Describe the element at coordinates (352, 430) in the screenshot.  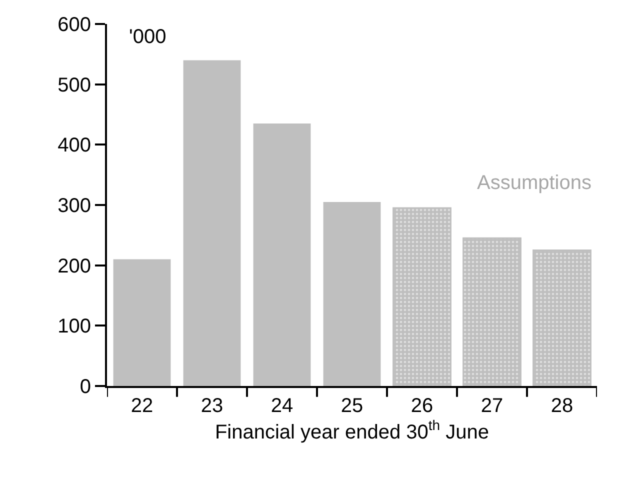
I see `x-axis-title: Financial year ended 30$^{th}$ June` at that location.